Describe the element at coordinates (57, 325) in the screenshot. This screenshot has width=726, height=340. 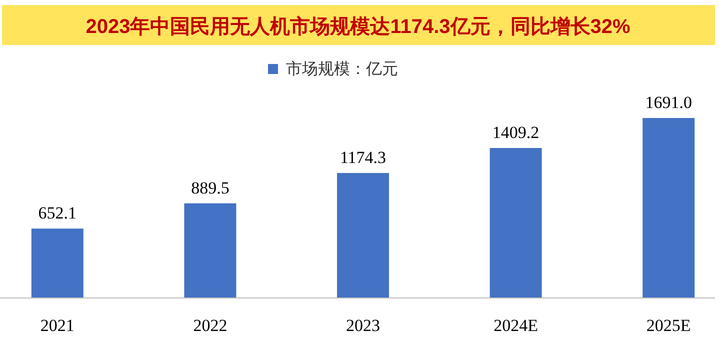
I see `x-tick-label: 2021` at that location.